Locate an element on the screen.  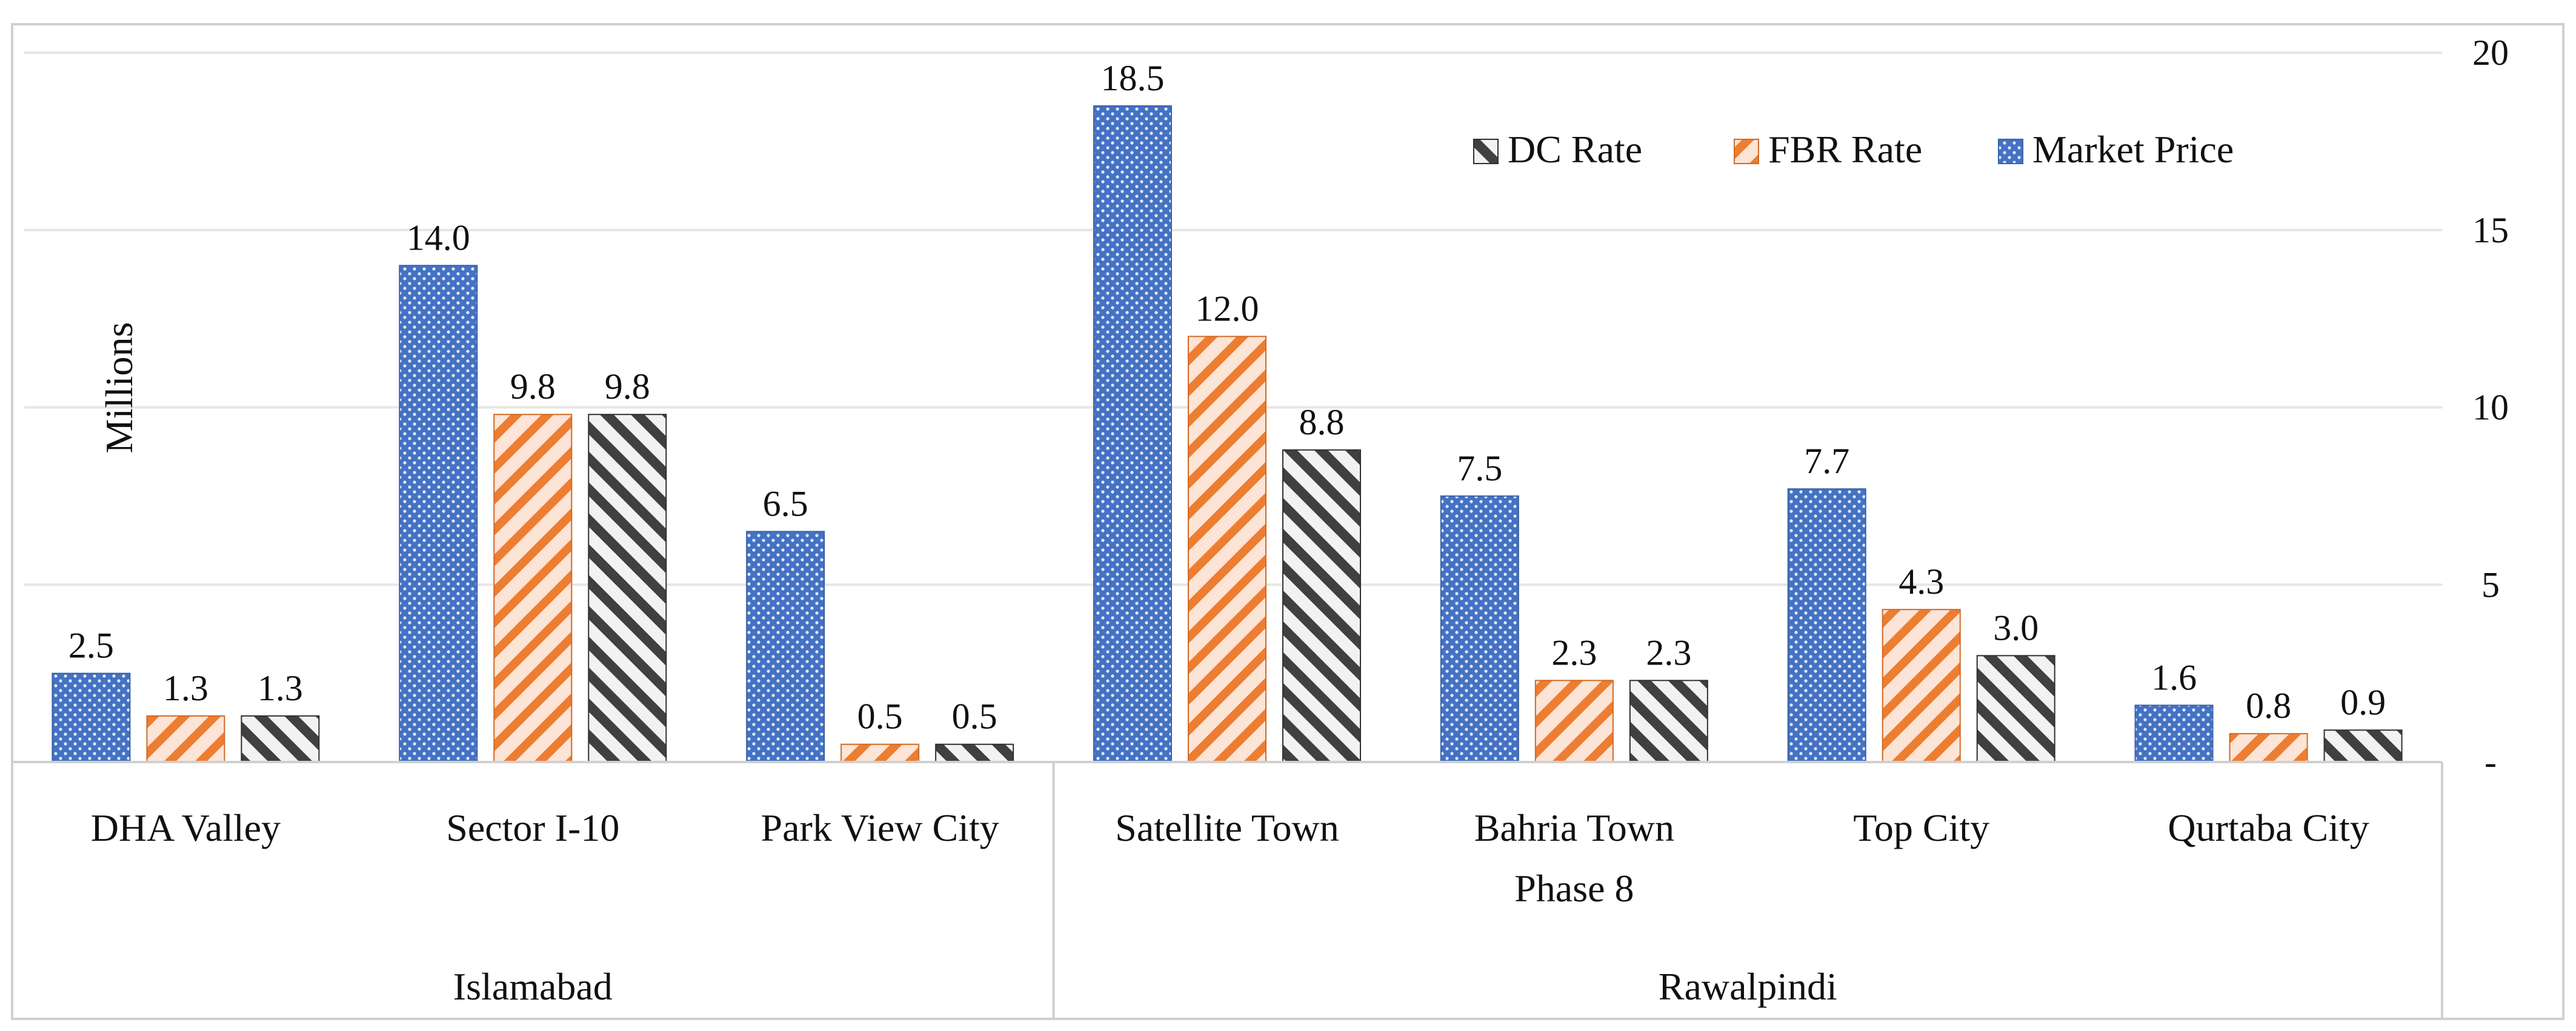
y-axis-title: Millions is located at coordinates (119, 388).